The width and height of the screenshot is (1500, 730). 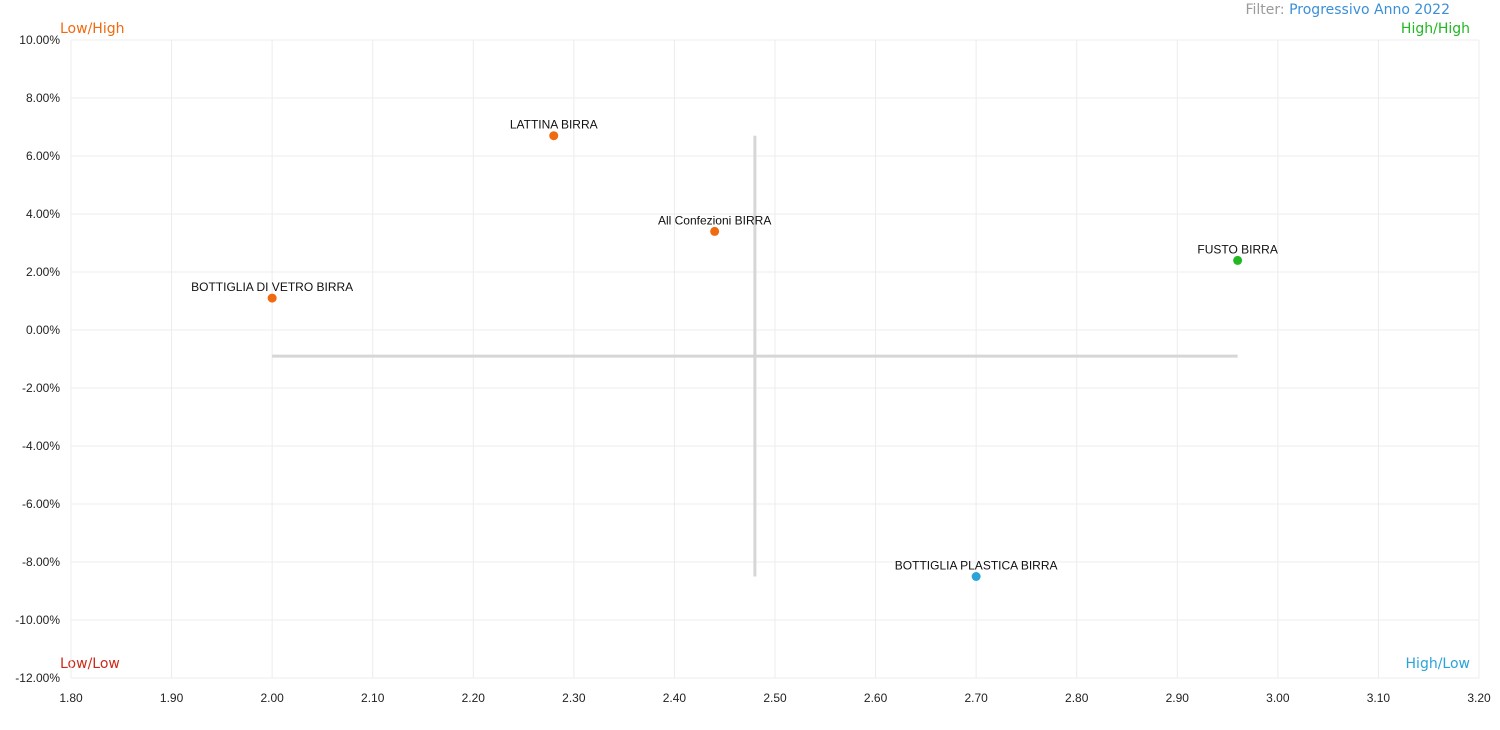 I want to click on x-tick-label: 2.00, so click(x=272, y=698).